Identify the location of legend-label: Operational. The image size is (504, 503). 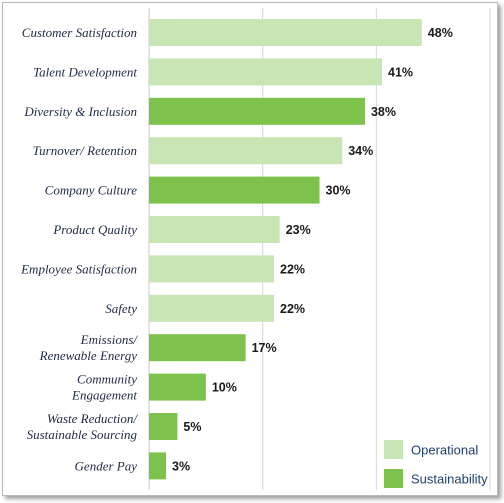
(444, 450).